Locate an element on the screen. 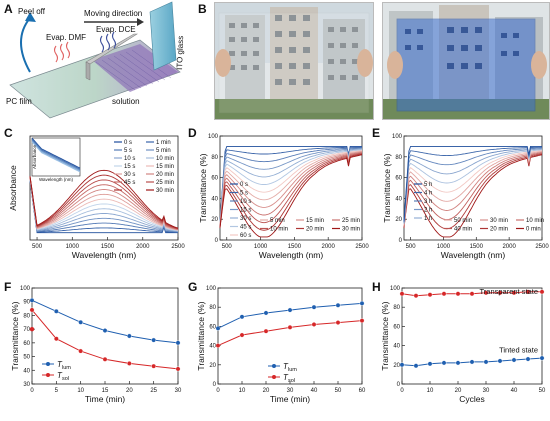 Image resolution: width=550 pixels, height=421 pixels. inset-y-label: Absorbance is located at coordinates (34, 157).